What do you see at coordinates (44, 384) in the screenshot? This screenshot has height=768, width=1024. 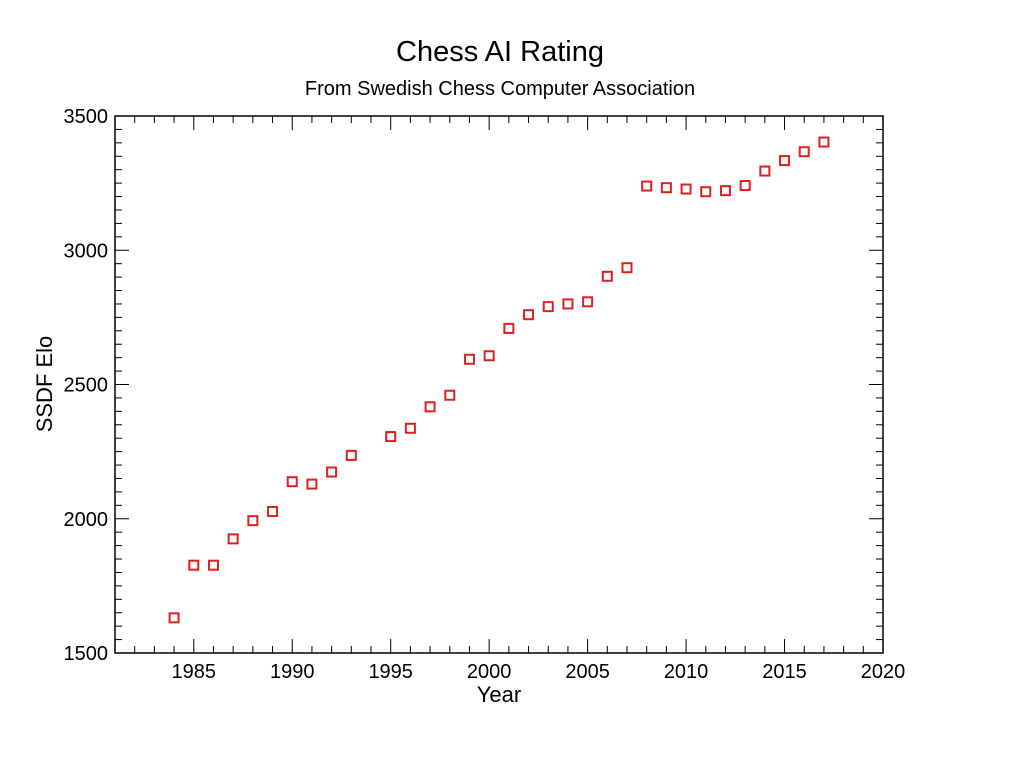 I see `y-axis-label: SSDF Elo` at bounding box center [44, 384].